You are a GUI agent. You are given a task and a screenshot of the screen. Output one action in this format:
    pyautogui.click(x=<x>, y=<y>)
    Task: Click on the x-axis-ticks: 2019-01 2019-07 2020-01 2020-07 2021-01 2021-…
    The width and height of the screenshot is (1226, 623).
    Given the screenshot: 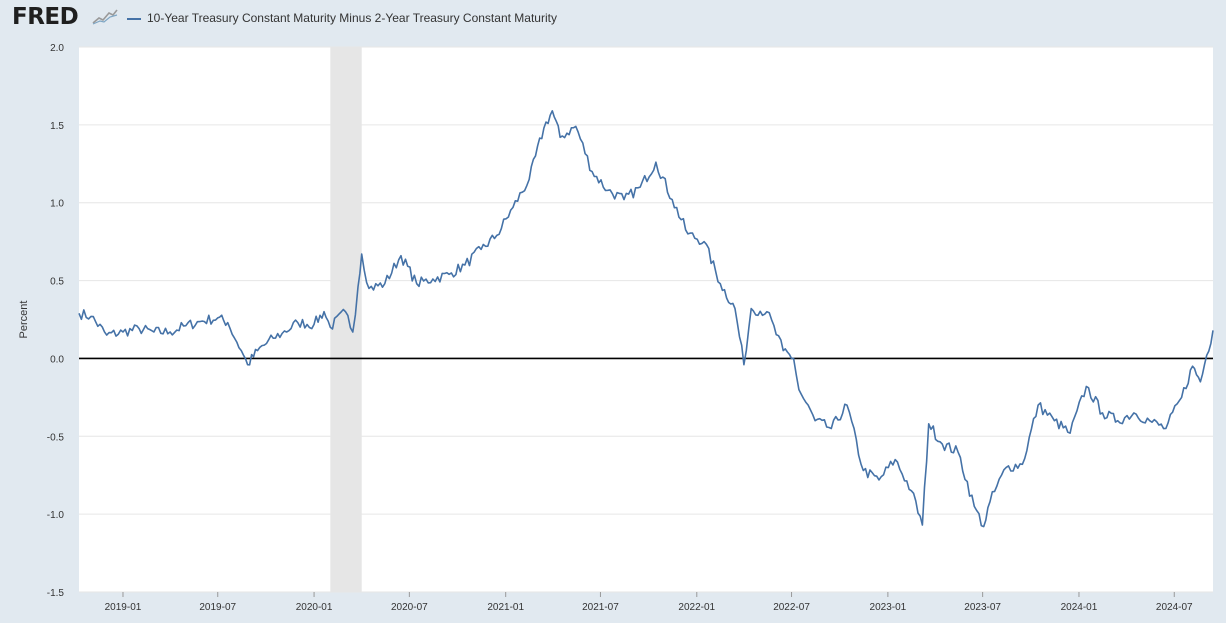 What is the action you would take?
    pyautogui.click(x=649, y=602)
    